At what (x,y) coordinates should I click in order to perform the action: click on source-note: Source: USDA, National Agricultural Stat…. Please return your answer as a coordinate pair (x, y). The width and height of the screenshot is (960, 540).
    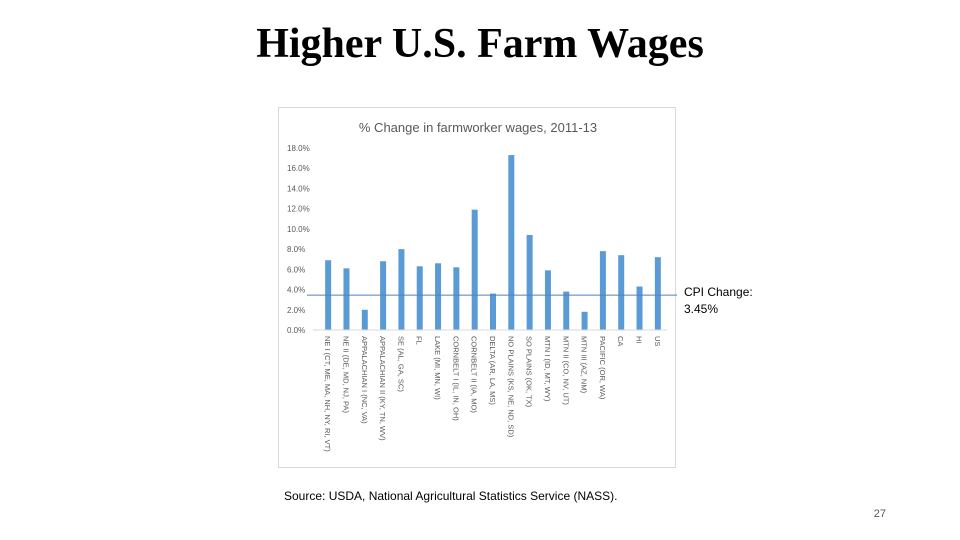
    Looking at the image, I should click on (451, 496).